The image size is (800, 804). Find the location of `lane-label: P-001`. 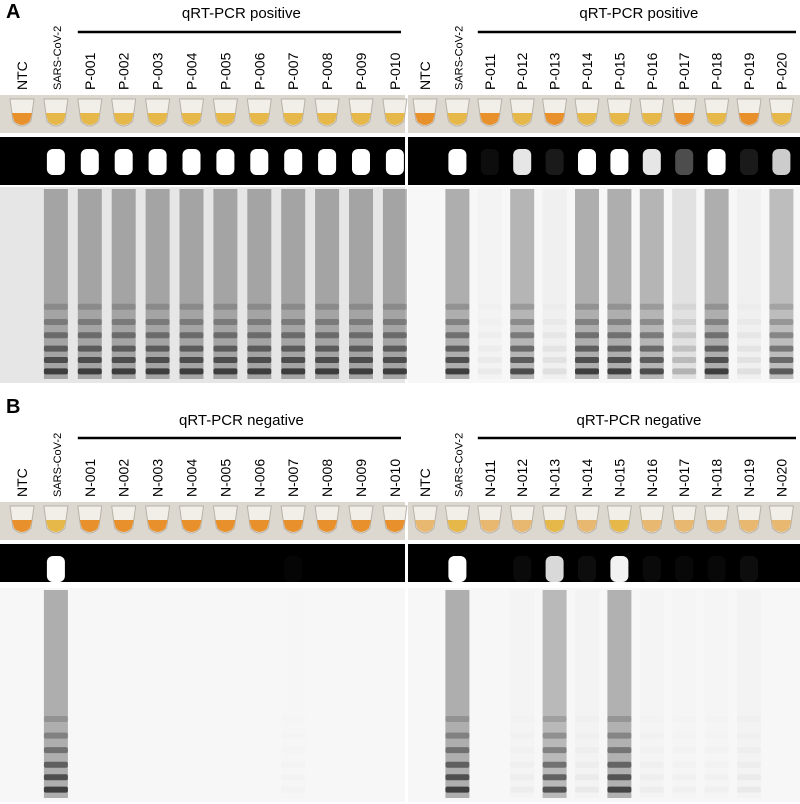

lane-label: P-001 is located at coordinates (90, 71).